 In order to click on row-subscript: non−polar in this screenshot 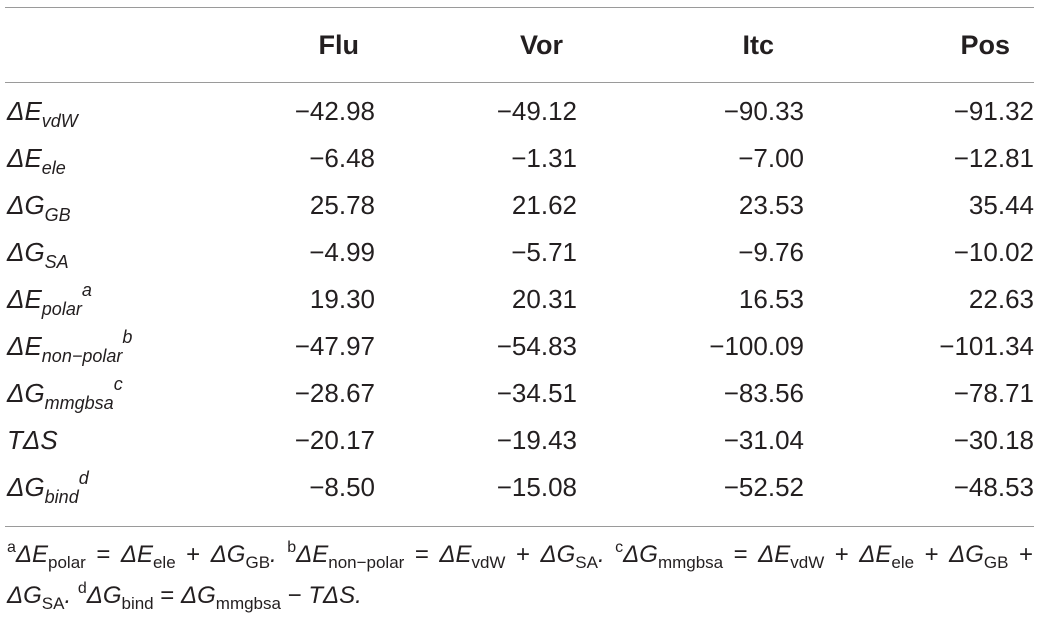, I will do `click(82, 356)`.